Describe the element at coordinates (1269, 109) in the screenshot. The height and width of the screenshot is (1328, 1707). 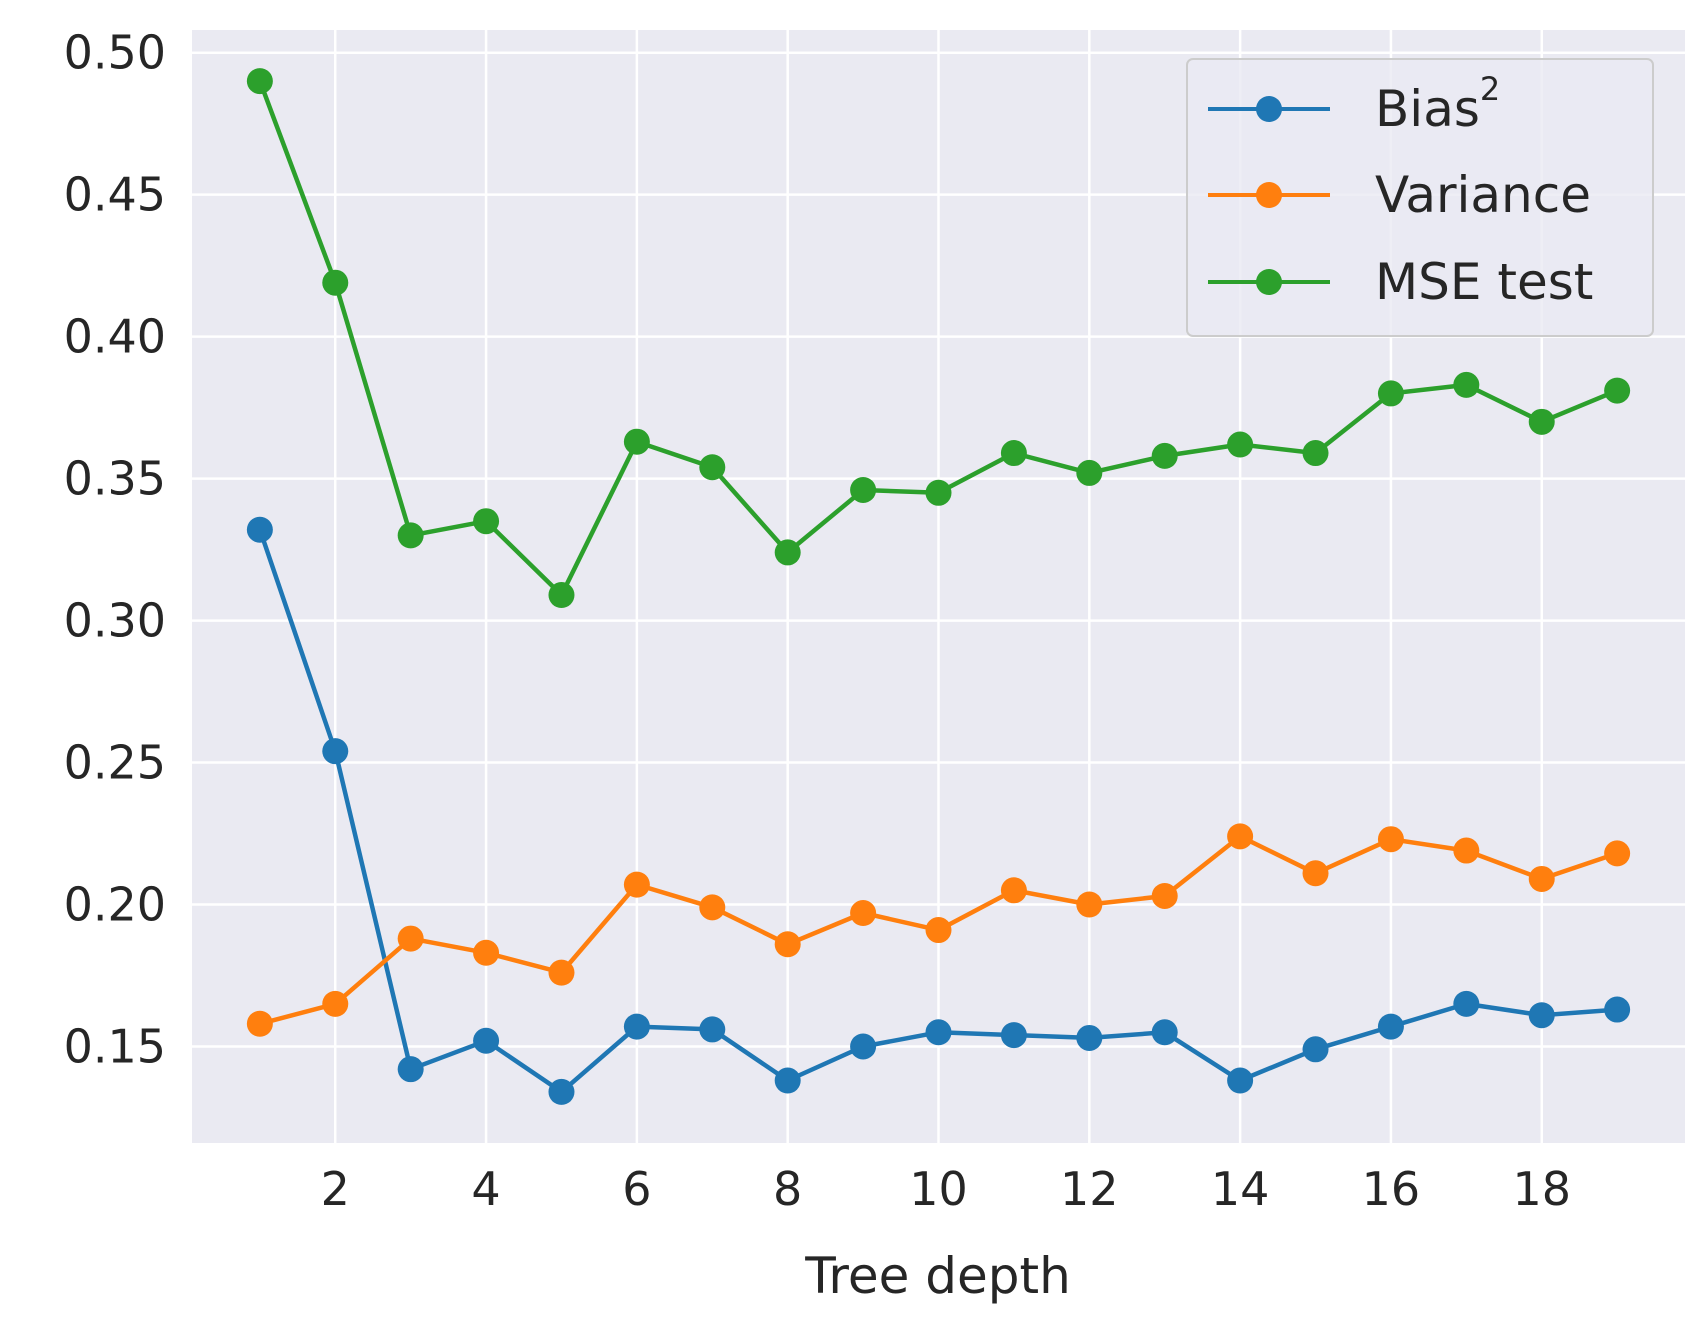
I see `legend-marker-bias` at that location.